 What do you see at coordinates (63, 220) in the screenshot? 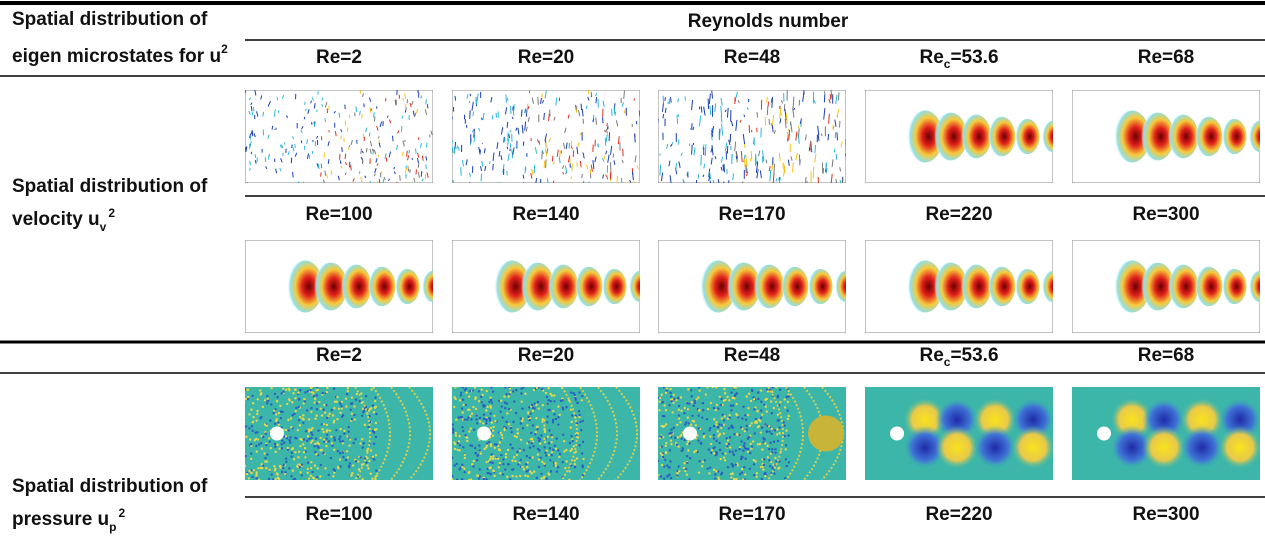
I see `row-label: velocity uv2` at bounding box center [63, 220].